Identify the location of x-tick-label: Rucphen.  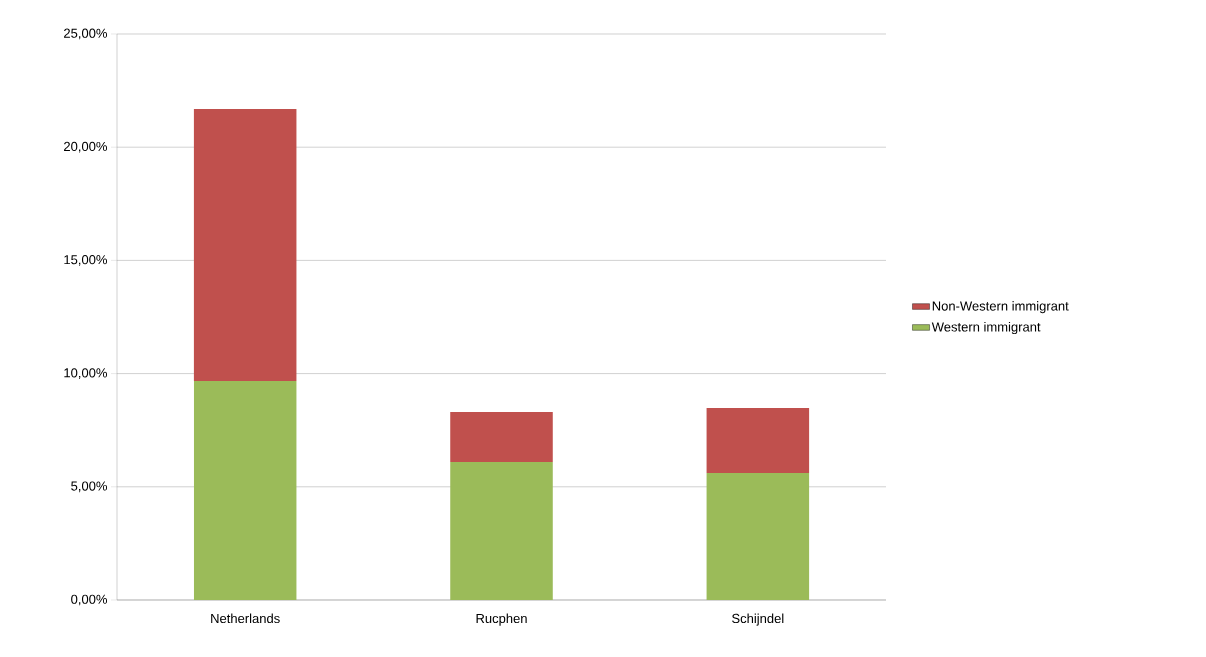
(501, 619).